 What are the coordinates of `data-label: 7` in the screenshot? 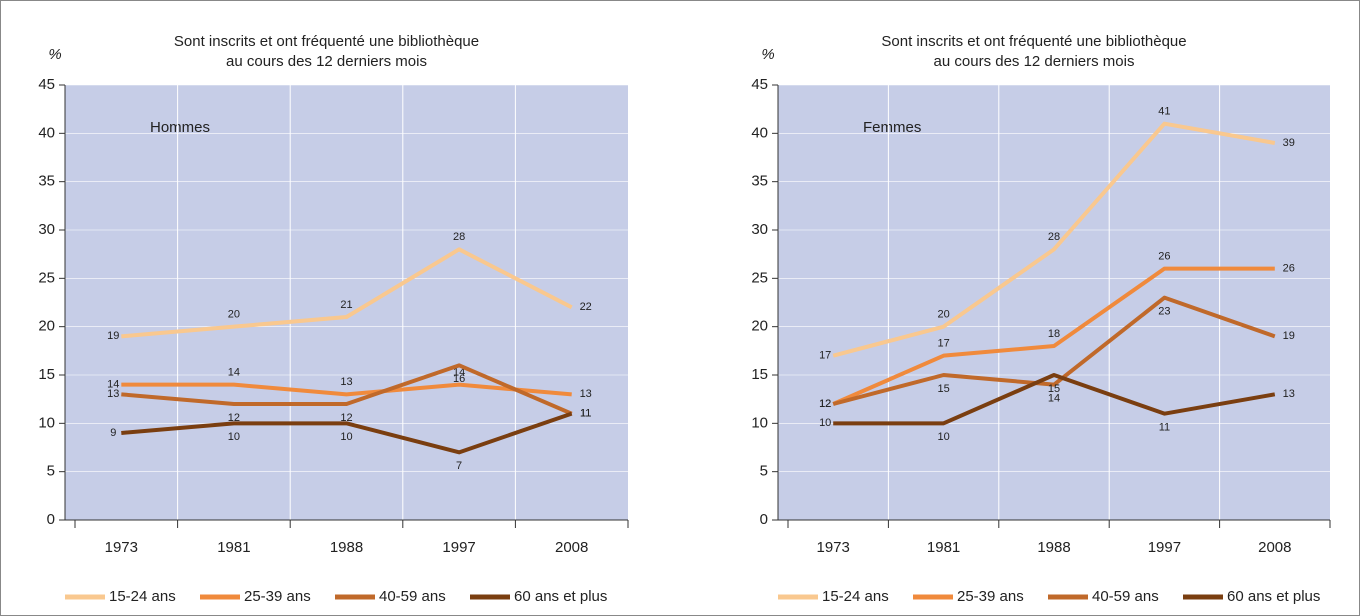 It's located at (459, 466).